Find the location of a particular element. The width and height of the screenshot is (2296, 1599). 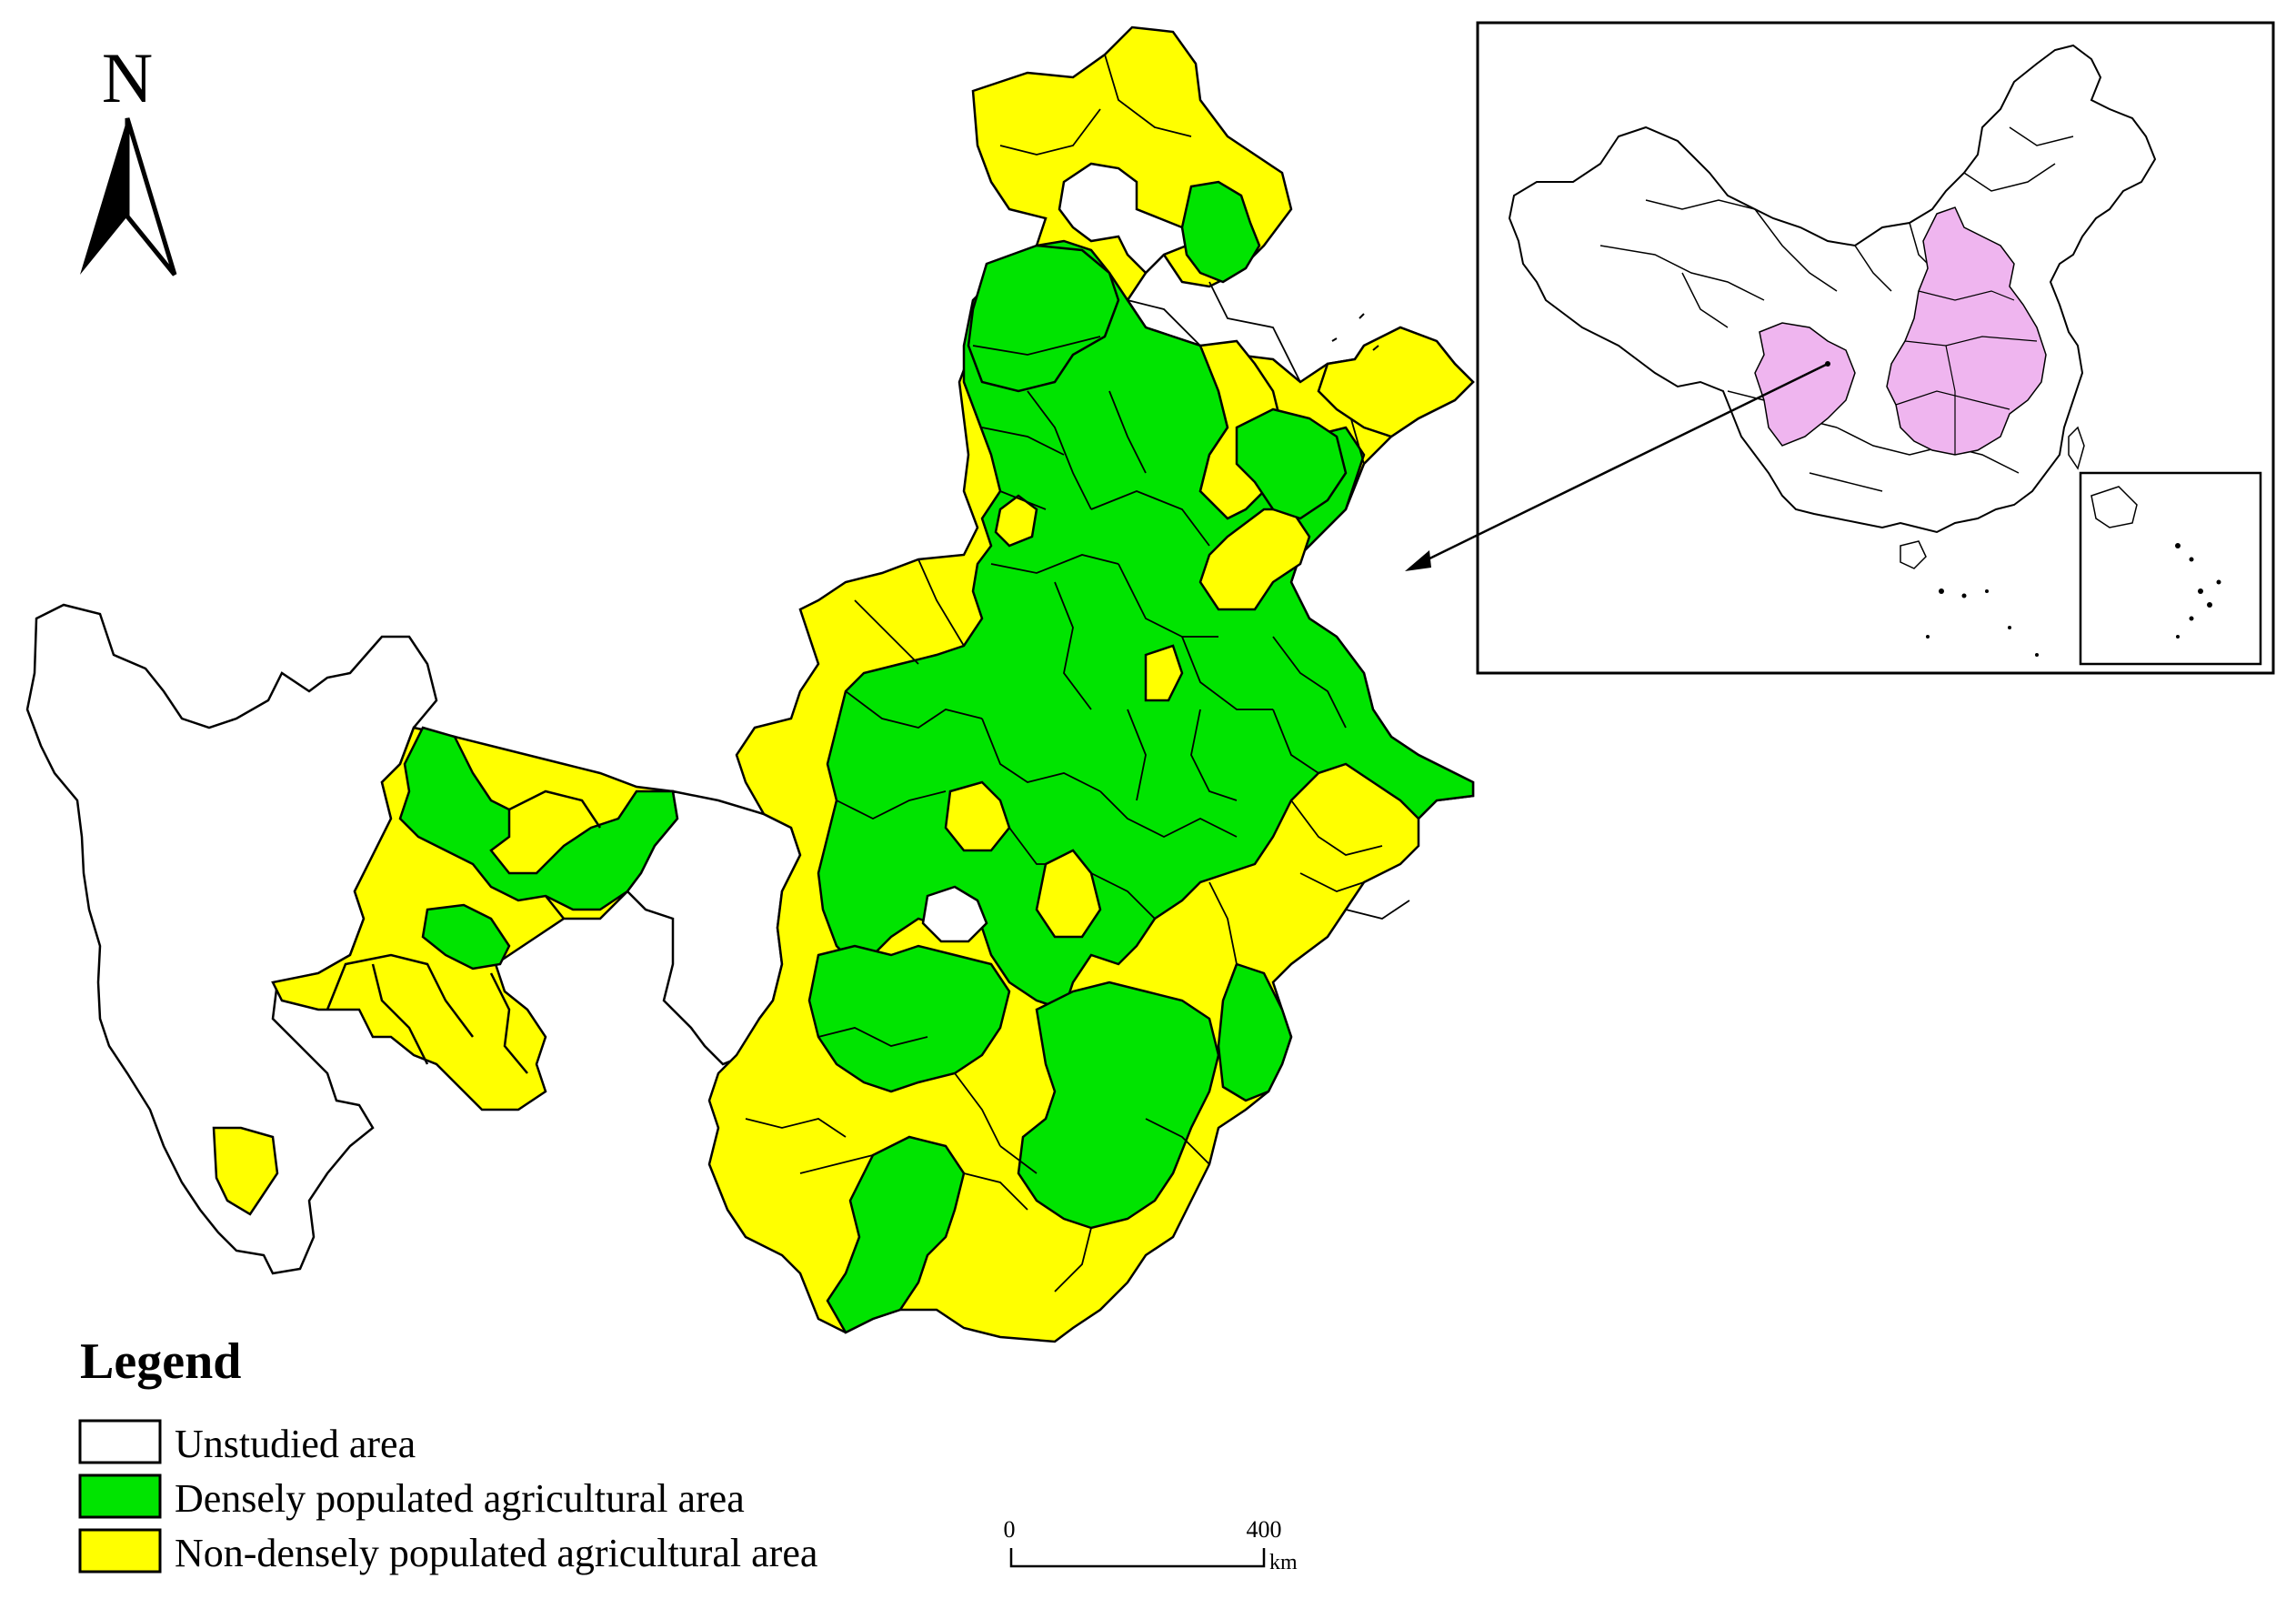

legend-label-dense: Densely populated agricultural area is located at coordinates (460, 1498).